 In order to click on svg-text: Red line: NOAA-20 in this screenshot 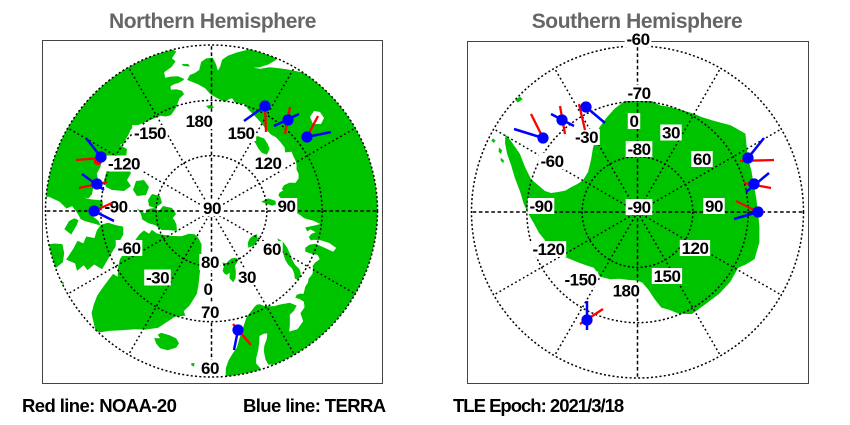, I will do `click(99, 405)`.